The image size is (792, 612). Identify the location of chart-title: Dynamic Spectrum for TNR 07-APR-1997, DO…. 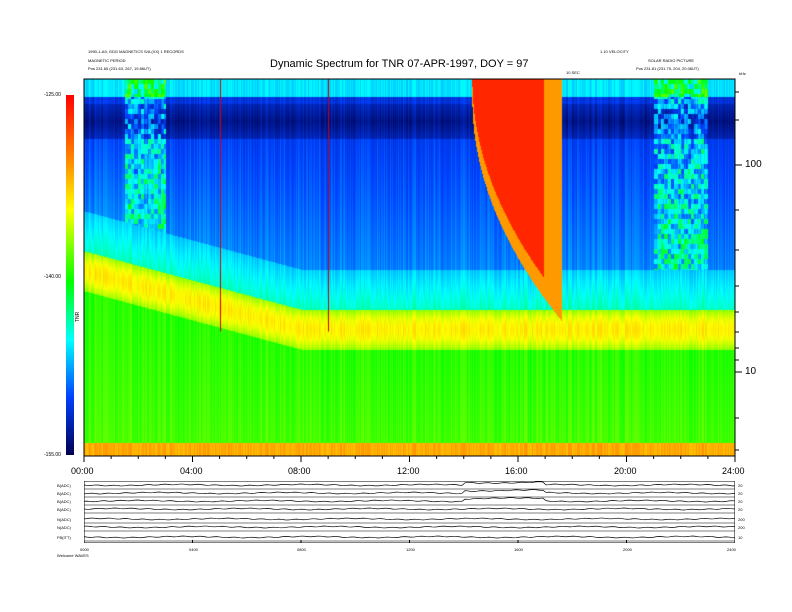
(399, 64).